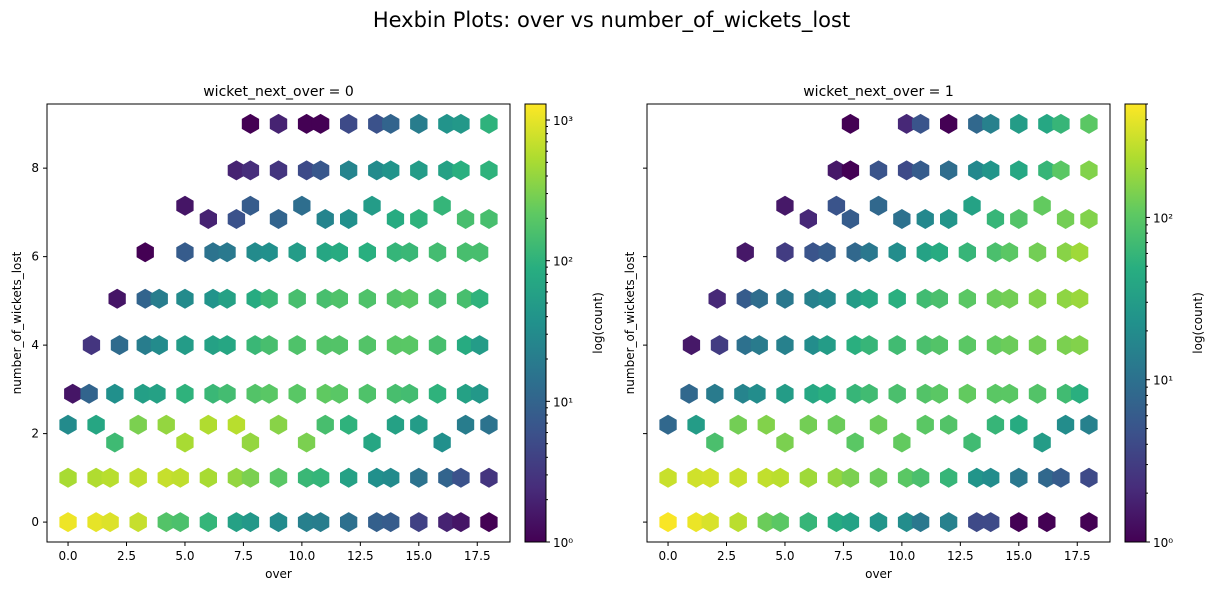 This screenshot has height=600, width=1223. Describe the element at coordinates (563, 121) in the screenshot. I see `colorbar-tick-label: 10³` at that location.